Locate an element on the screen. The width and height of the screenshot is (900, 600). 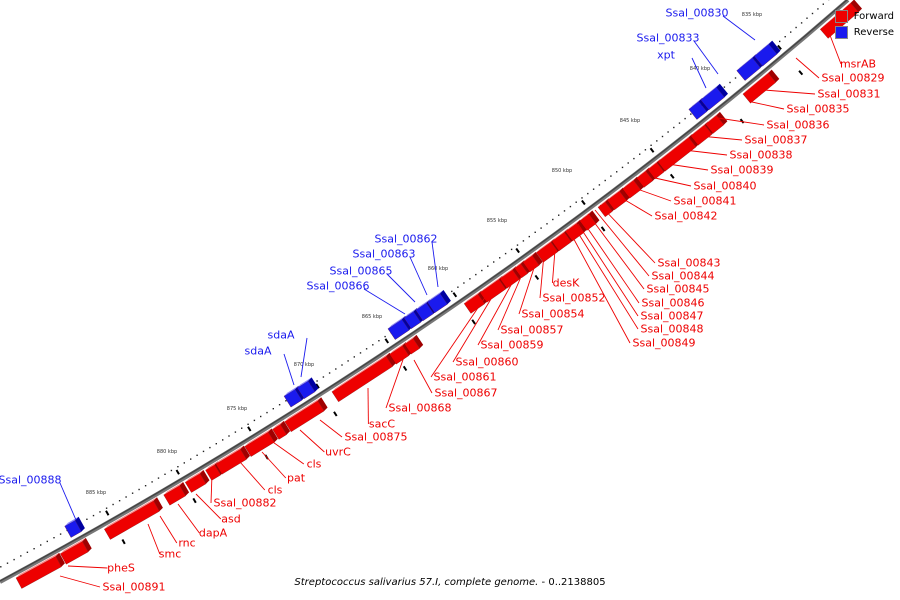
caption-range: - 0..2138805 is located at coordinates (572, 582).